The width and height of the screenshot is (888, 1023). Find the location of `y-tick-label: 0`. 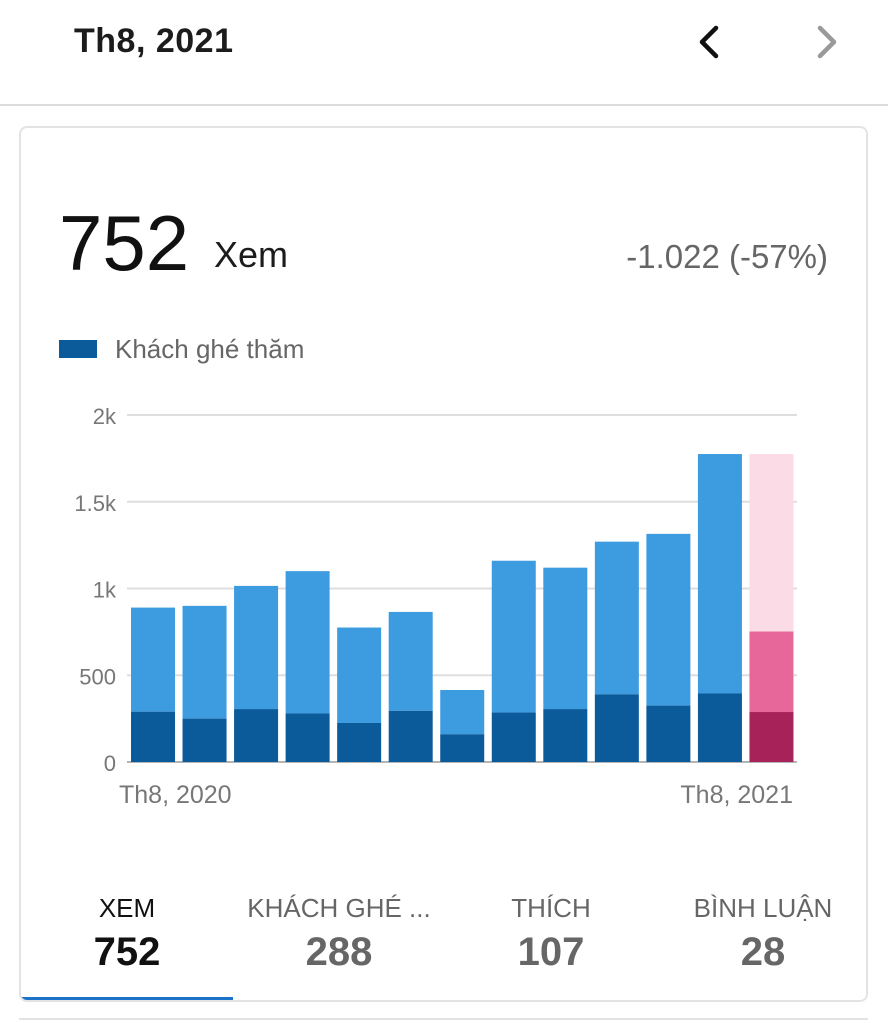

y-tick-label: 0 is located at coordinates (110, 763).